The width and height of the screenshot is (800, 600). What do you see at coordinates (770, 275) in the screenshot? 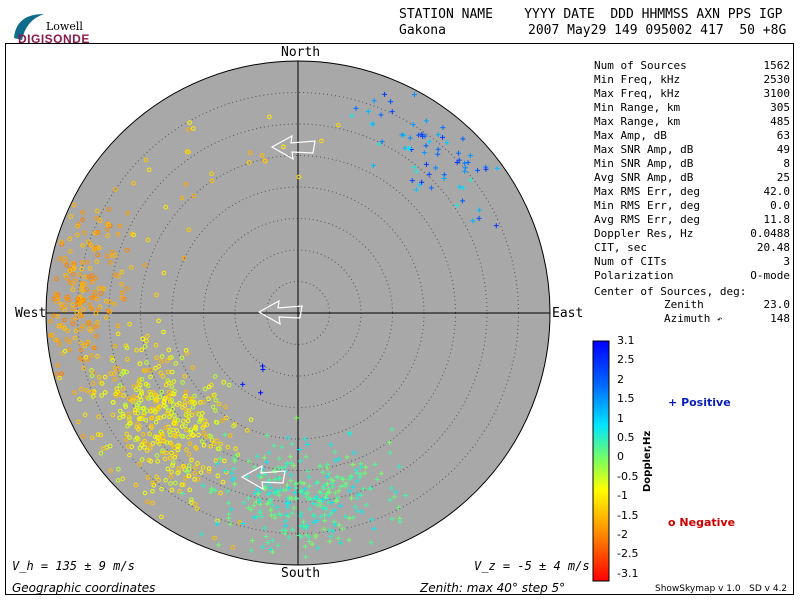
I see `stat-value: O-mode` at bounding box center [770, 275].